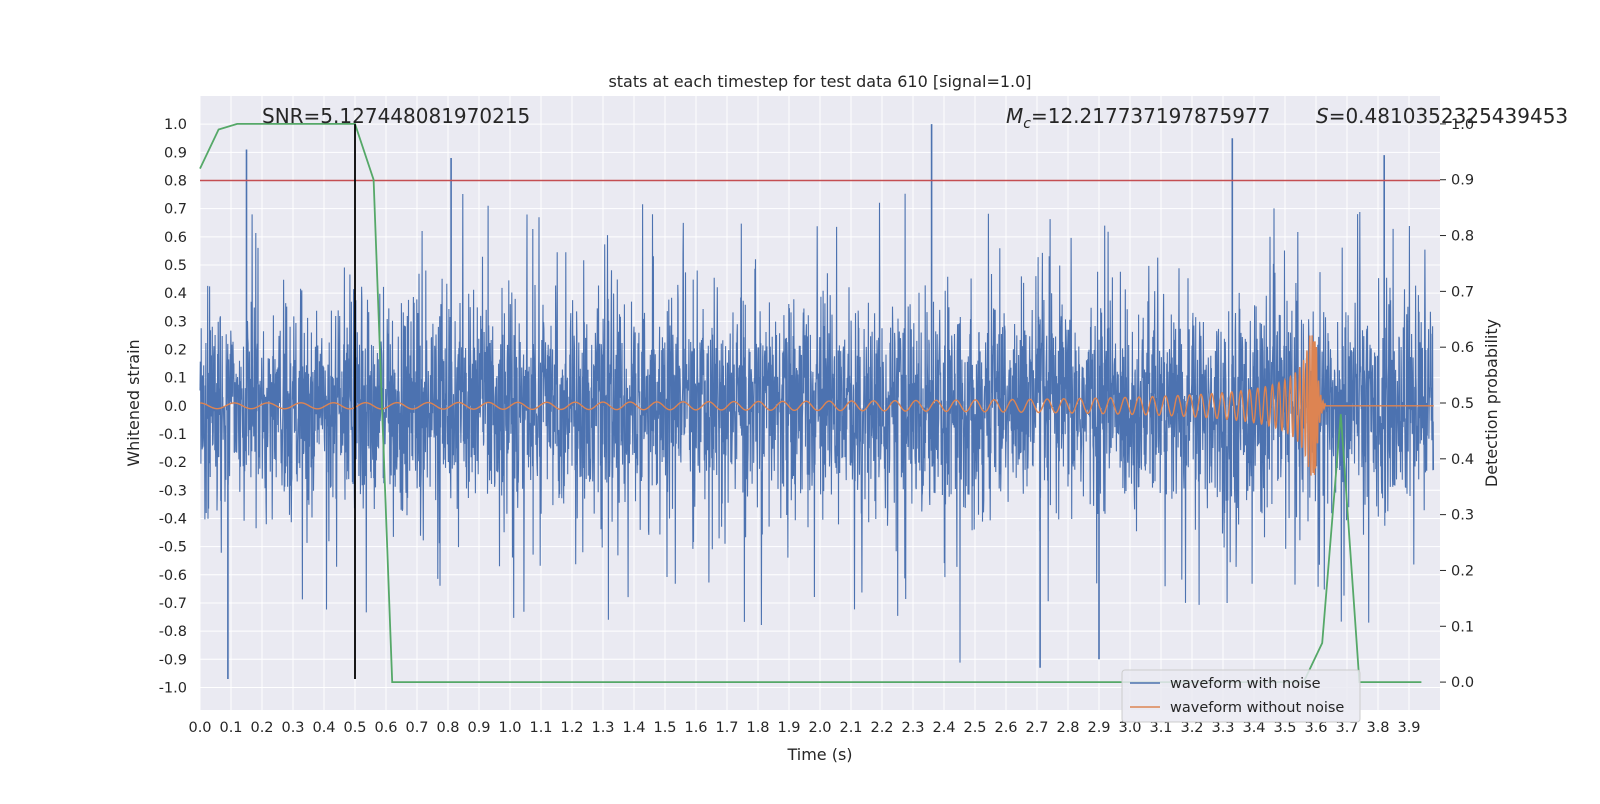 This screenshot has width=1600, height=804. What do you see at coordinates (199, 728) in the screenshot?
I see `x-tick-label: 0.0` at bounding box center [199, 728].